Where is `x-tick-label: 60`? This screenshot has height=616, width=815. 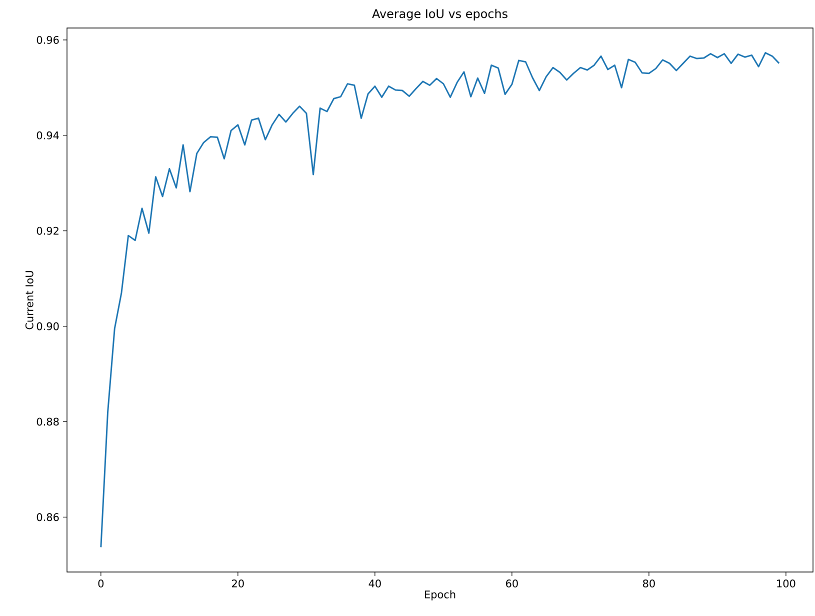 x-tick-label: 60 is located at coordinates (512, 584).